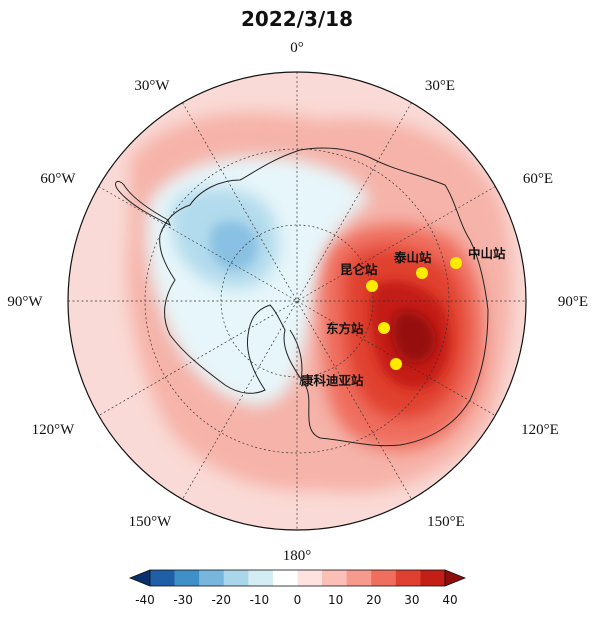 This screenshot has height=624, width=600. What do you see at coordinates (422, 273) in the screenshot?
I see `station-marker-taishan` at bounding box center [422, 273].